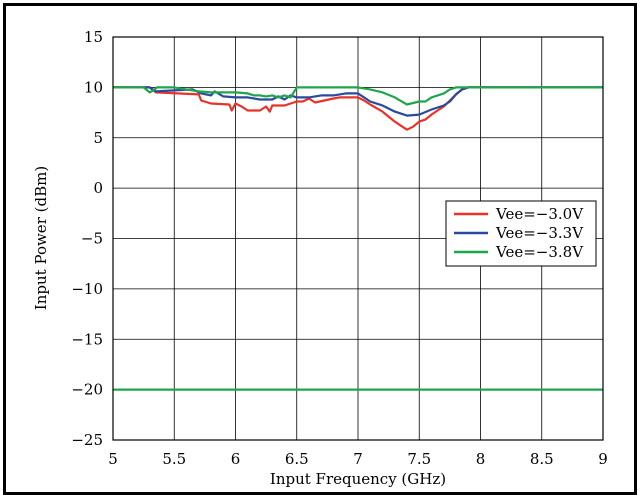 This screenshot has width=644, height=502. Describe the element at coordinates (93, 37) in the screenshot. I see `y-tick-label: 15` at that location.